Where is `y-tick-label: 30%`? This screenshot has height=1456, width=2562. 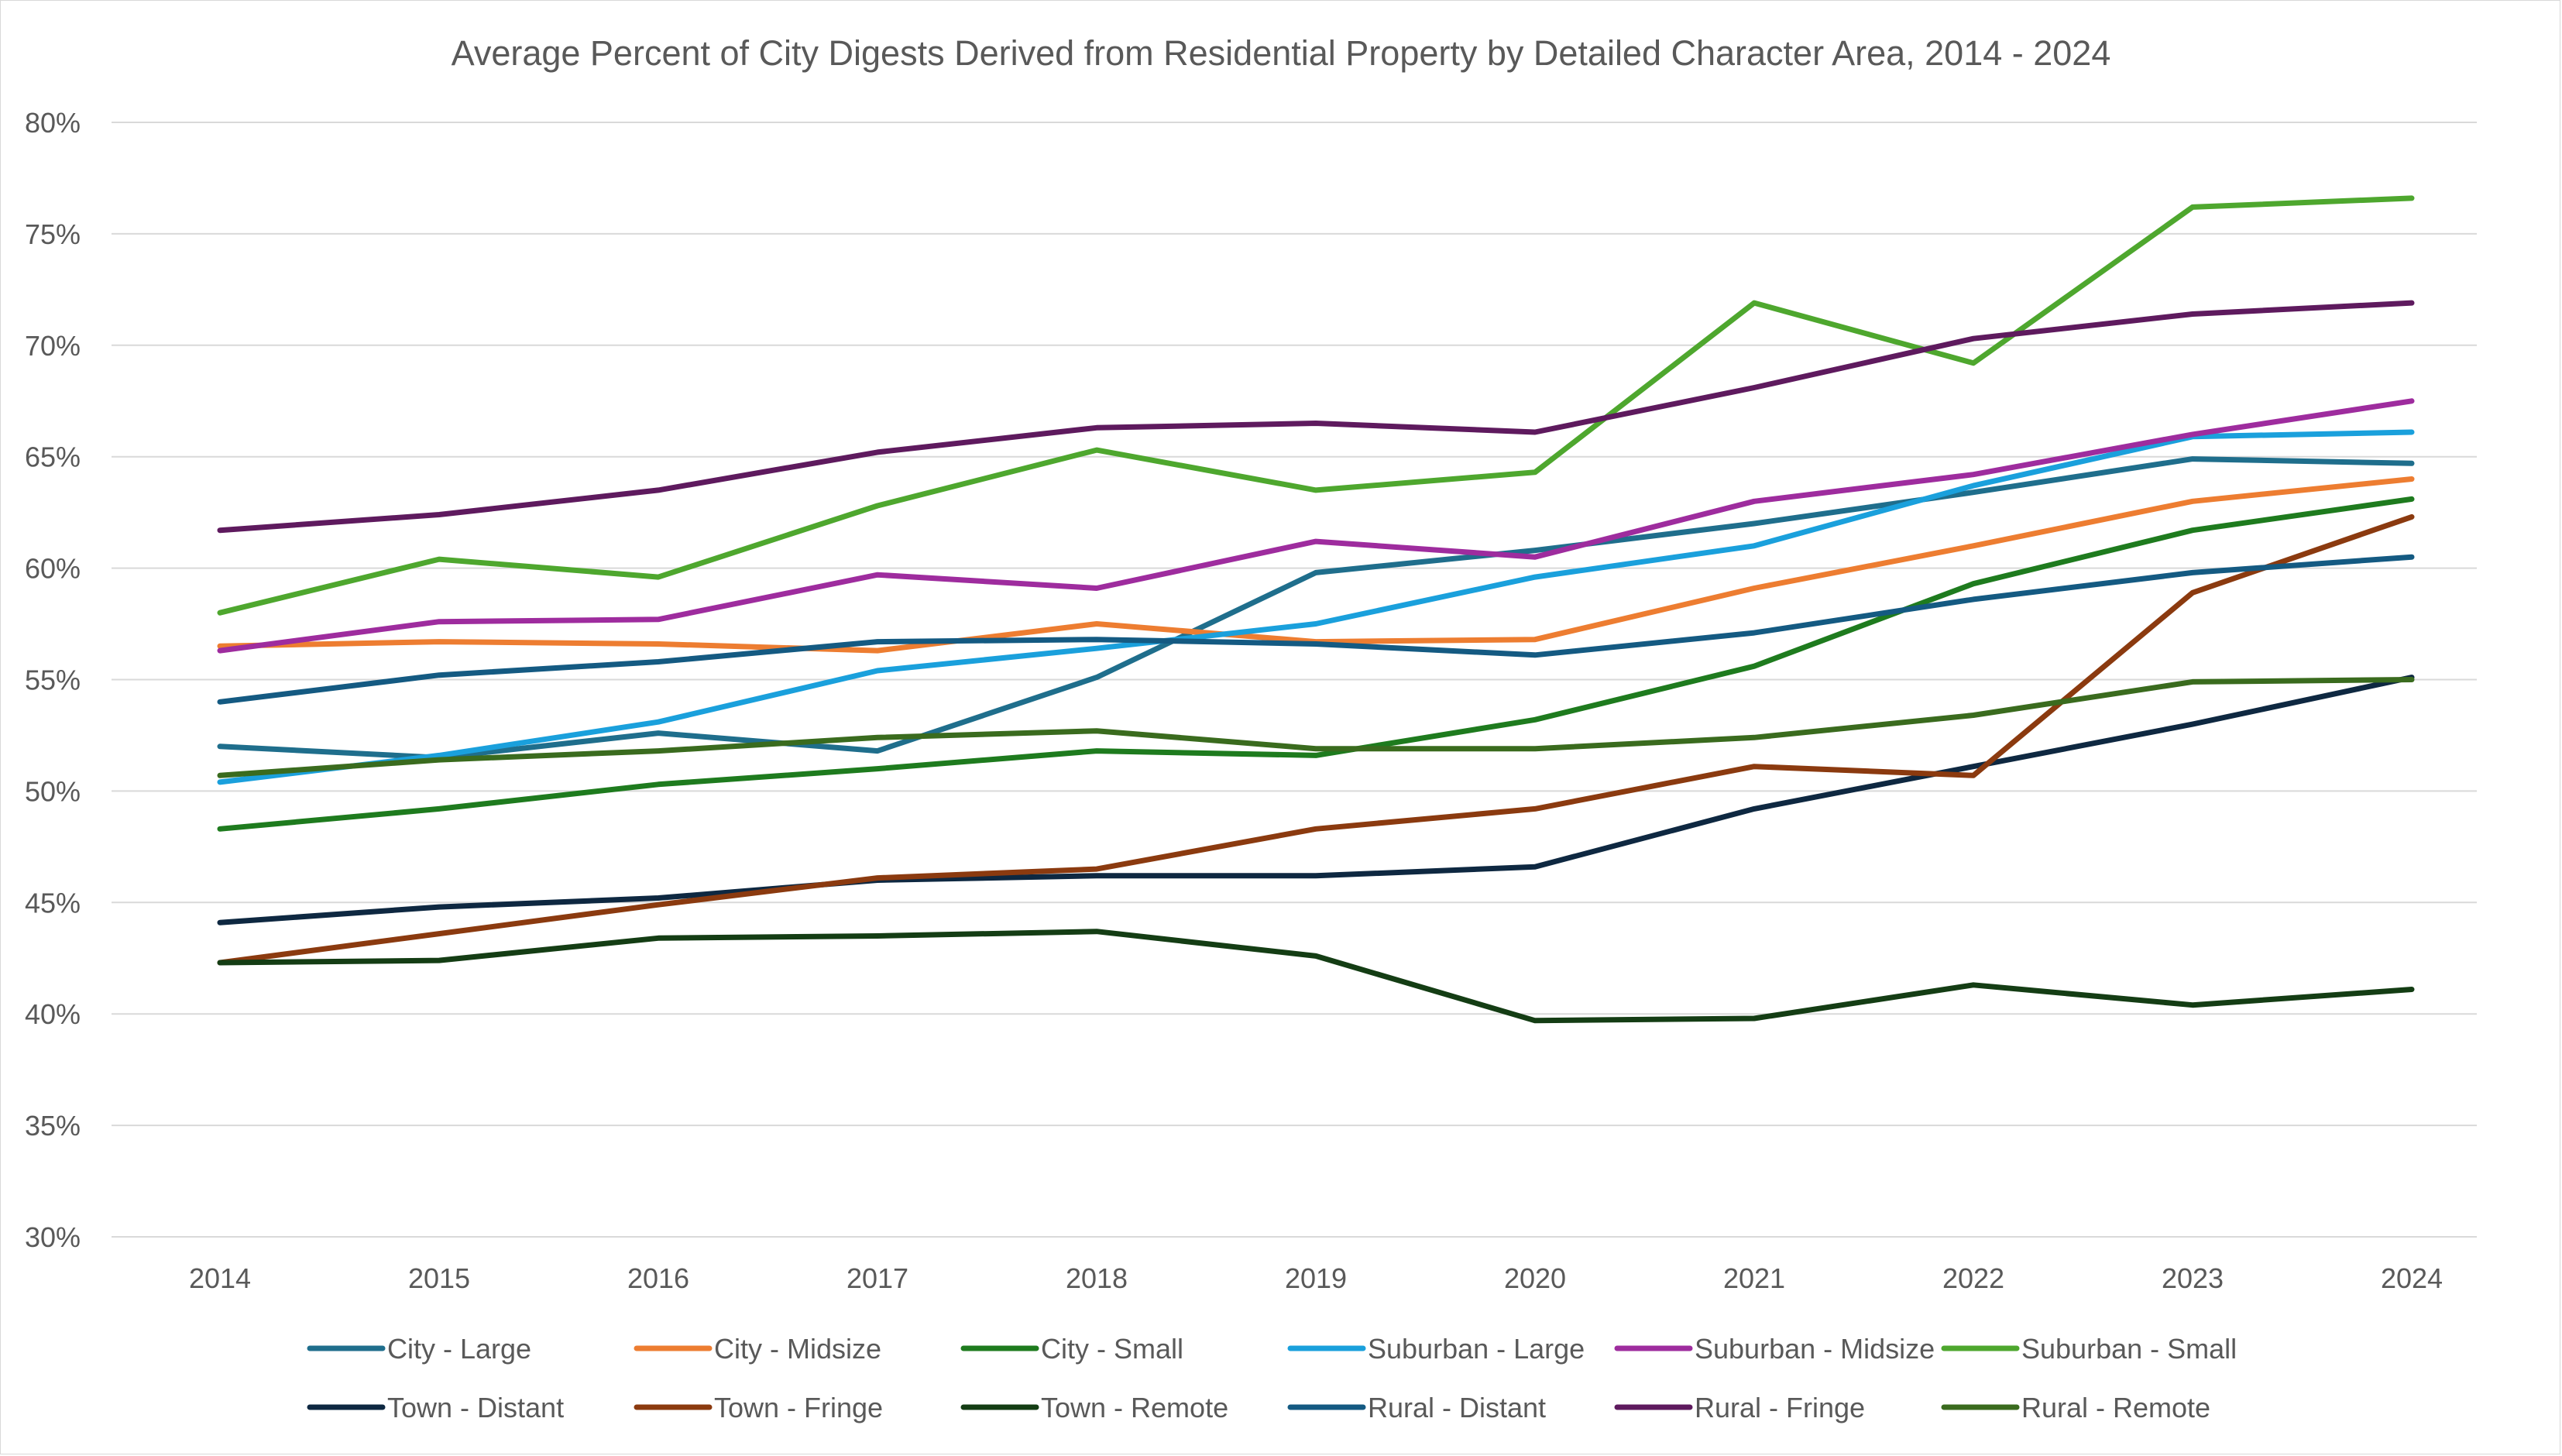 y-tick-label: 30% is located at coordinates (53, 1237).